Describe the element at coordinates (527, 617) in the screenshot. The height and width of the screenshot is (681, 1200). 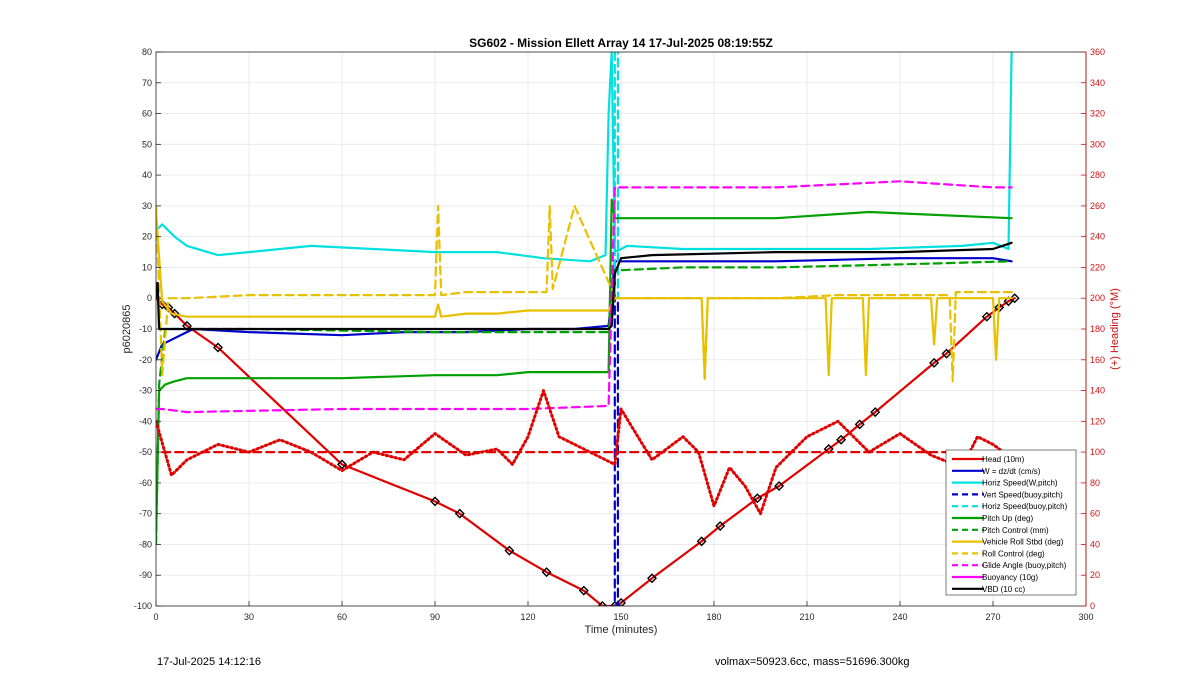
I see `x-tick-label: 120` at that location.